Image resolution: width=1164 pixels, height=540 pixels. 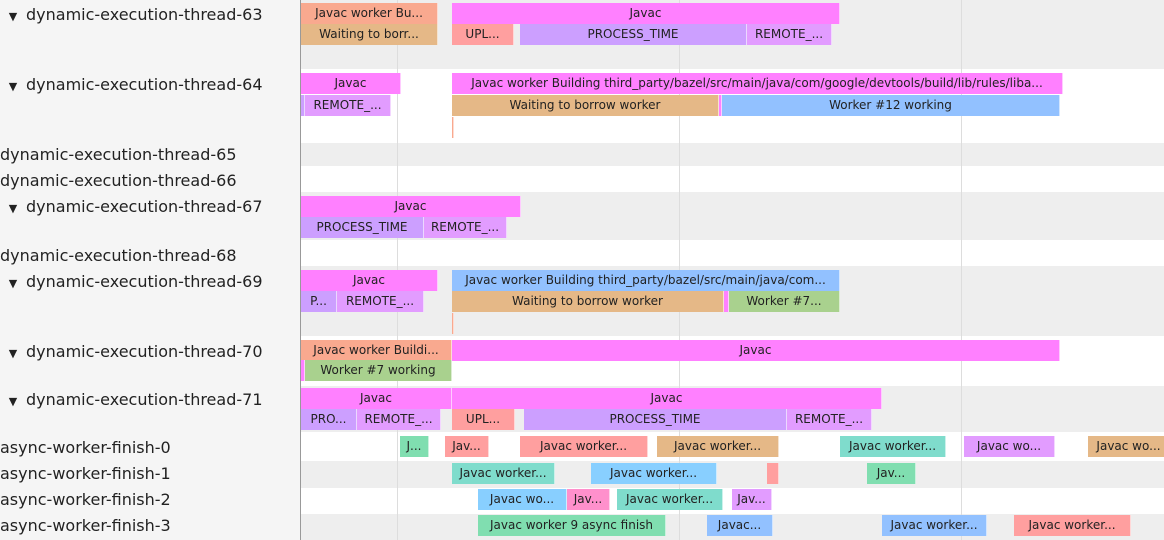 I want to click on trace-slice: Worker #7 working, so click(x=378, y=370).